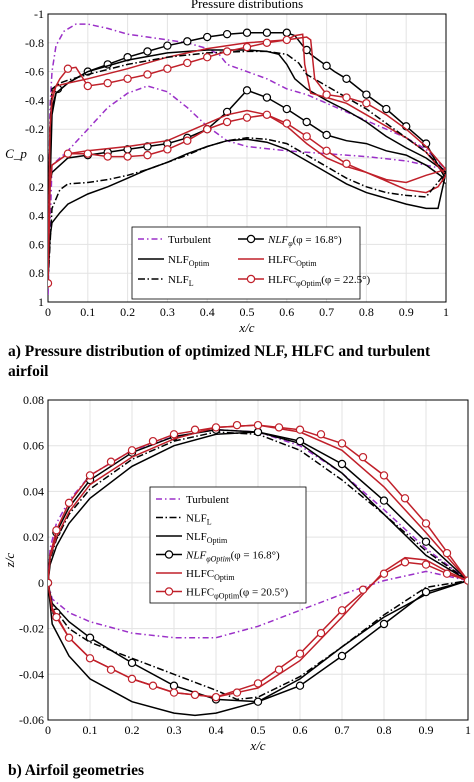 The width and height of the screenshot is (474, 782). I want to click on caption-b: b) Airfoil geometries, so click(76, 770).